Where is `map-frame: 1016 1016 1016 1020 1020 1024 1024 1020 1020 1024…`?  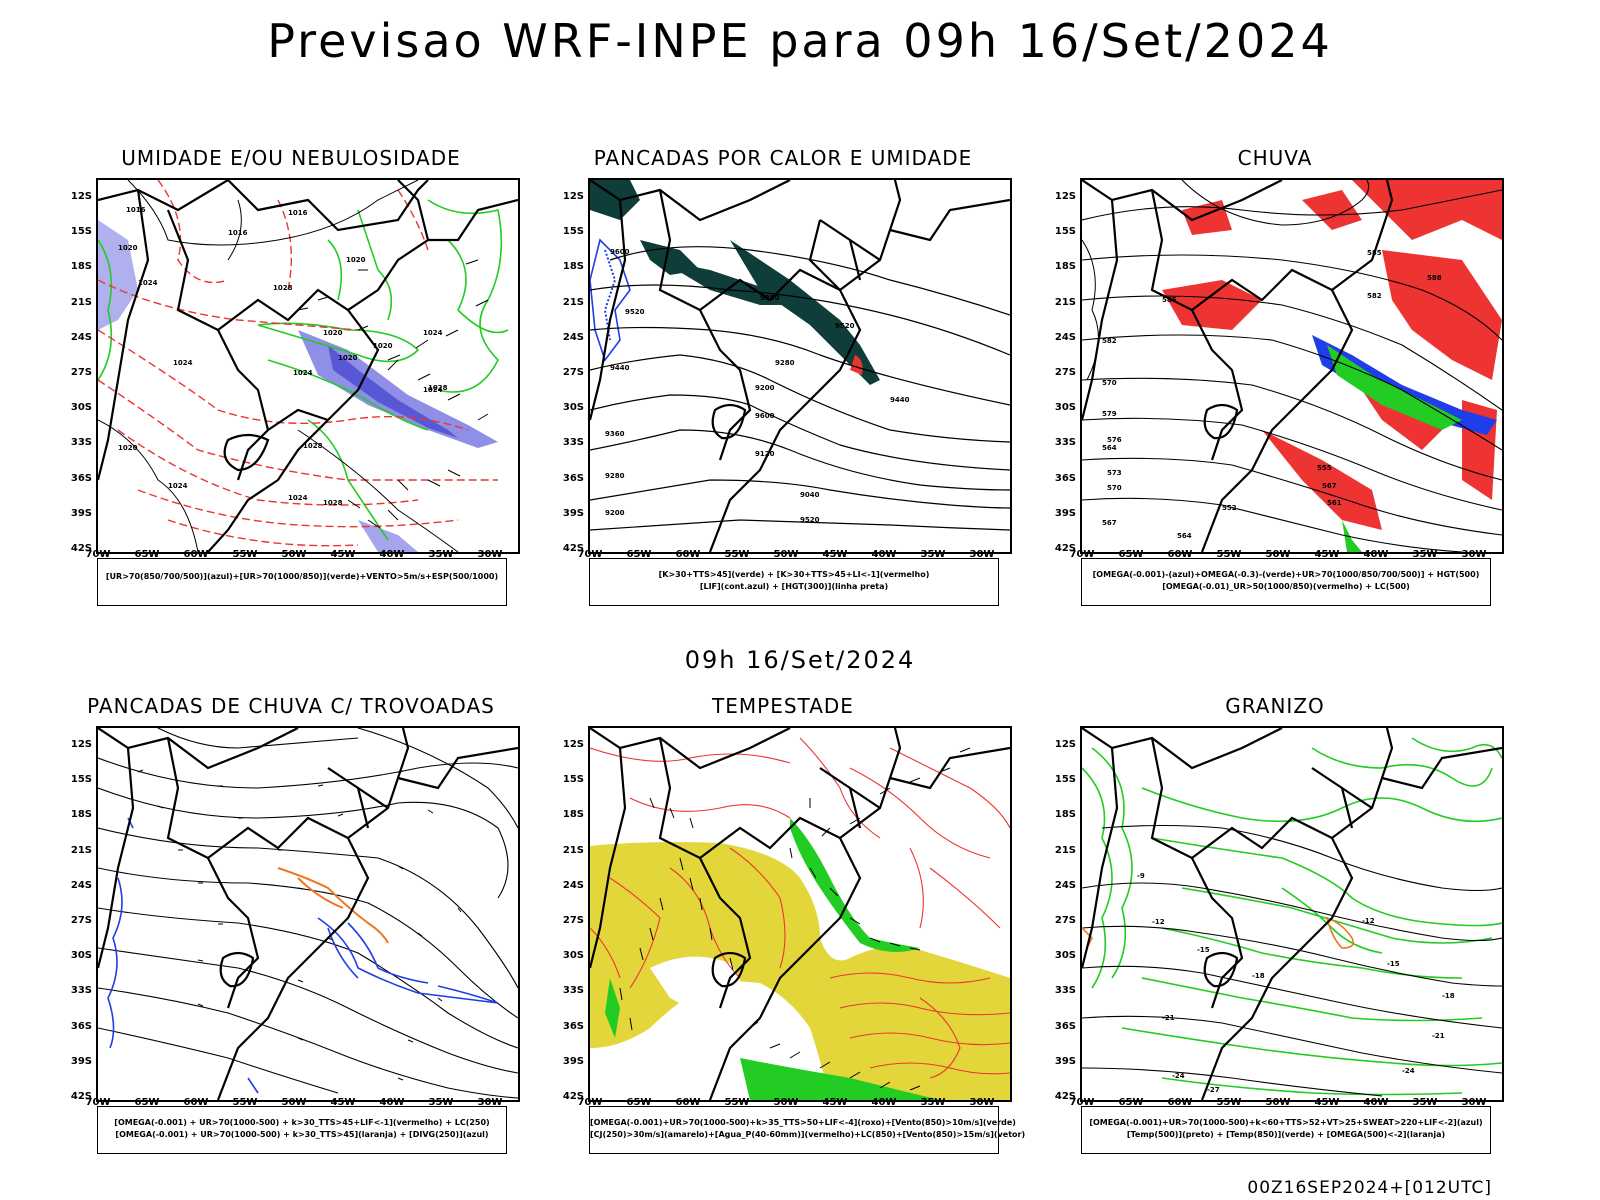 map-frame: 1016 1016 1016 1020 1020 1024 1024 1020 1020 1024… is located at coordinates (308, 366).